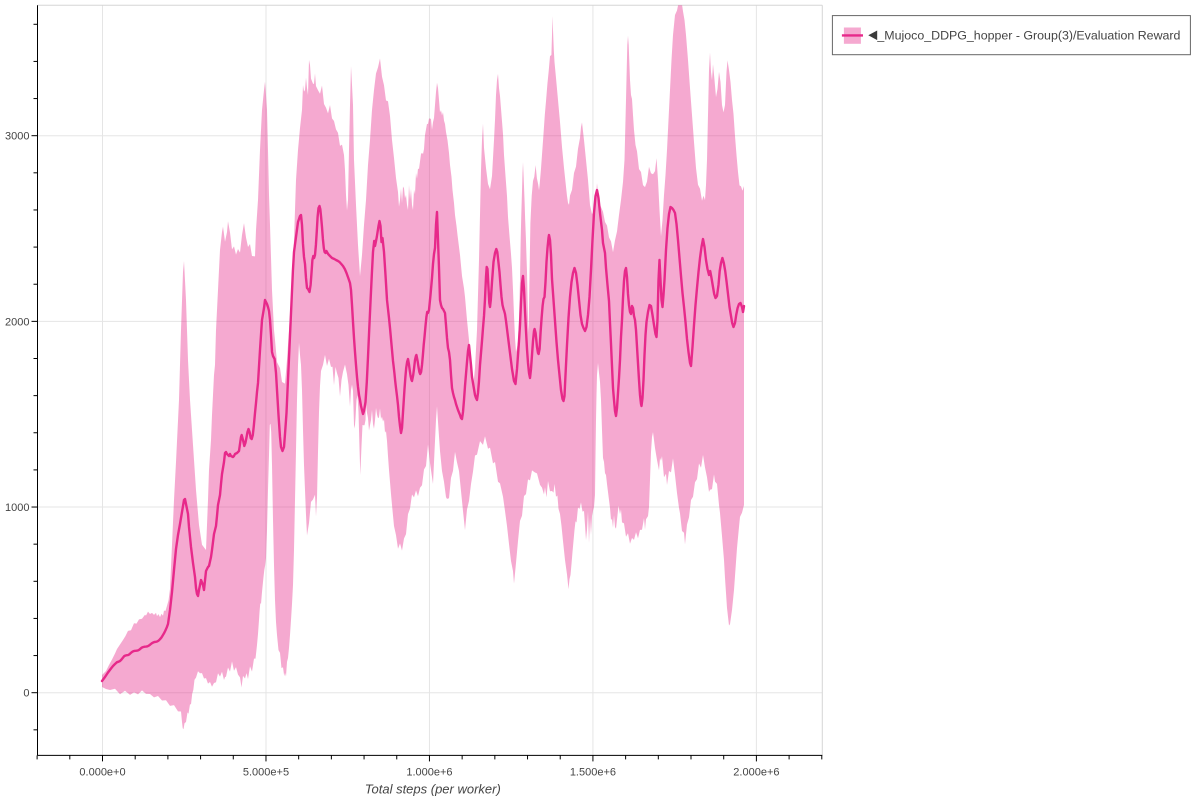 This screenshot has height=805, width=1200. What do you see at coordinates (756, 772) in the screenshot?
I see `svg-text: 2.000e+6` at bounding box center [756, 772].